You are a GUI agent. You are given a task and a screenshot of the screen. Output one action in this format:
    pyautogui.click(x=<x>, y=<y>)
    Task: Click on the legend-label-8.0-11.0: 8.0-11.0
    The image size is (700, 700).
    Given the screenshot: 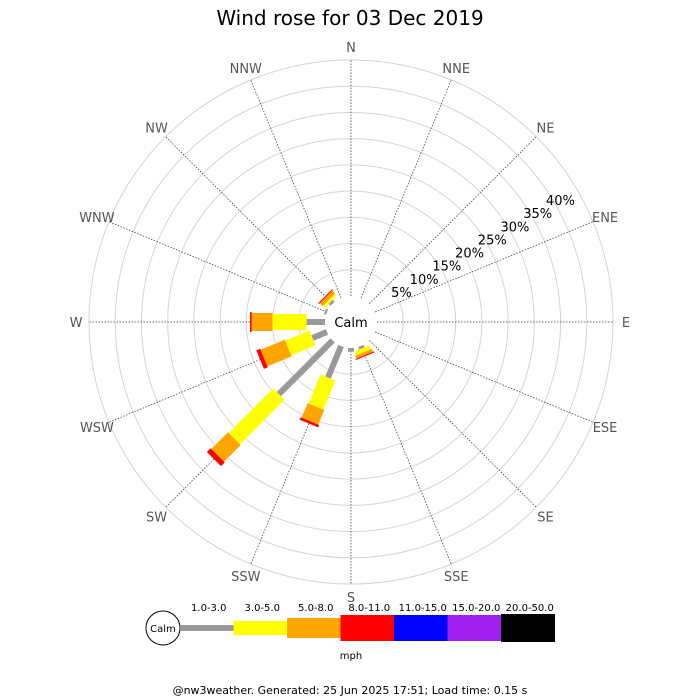 What is the action you would take?
    pyautogui.click(x=369, y=608)
    